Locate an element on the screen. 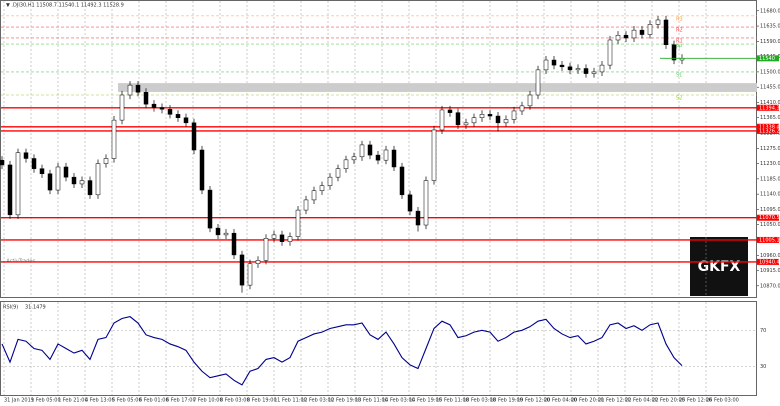 This screenshot has height=406, width=780. x-tick-label: 25 Feb 12:00 is located at coordinates (695, 401).